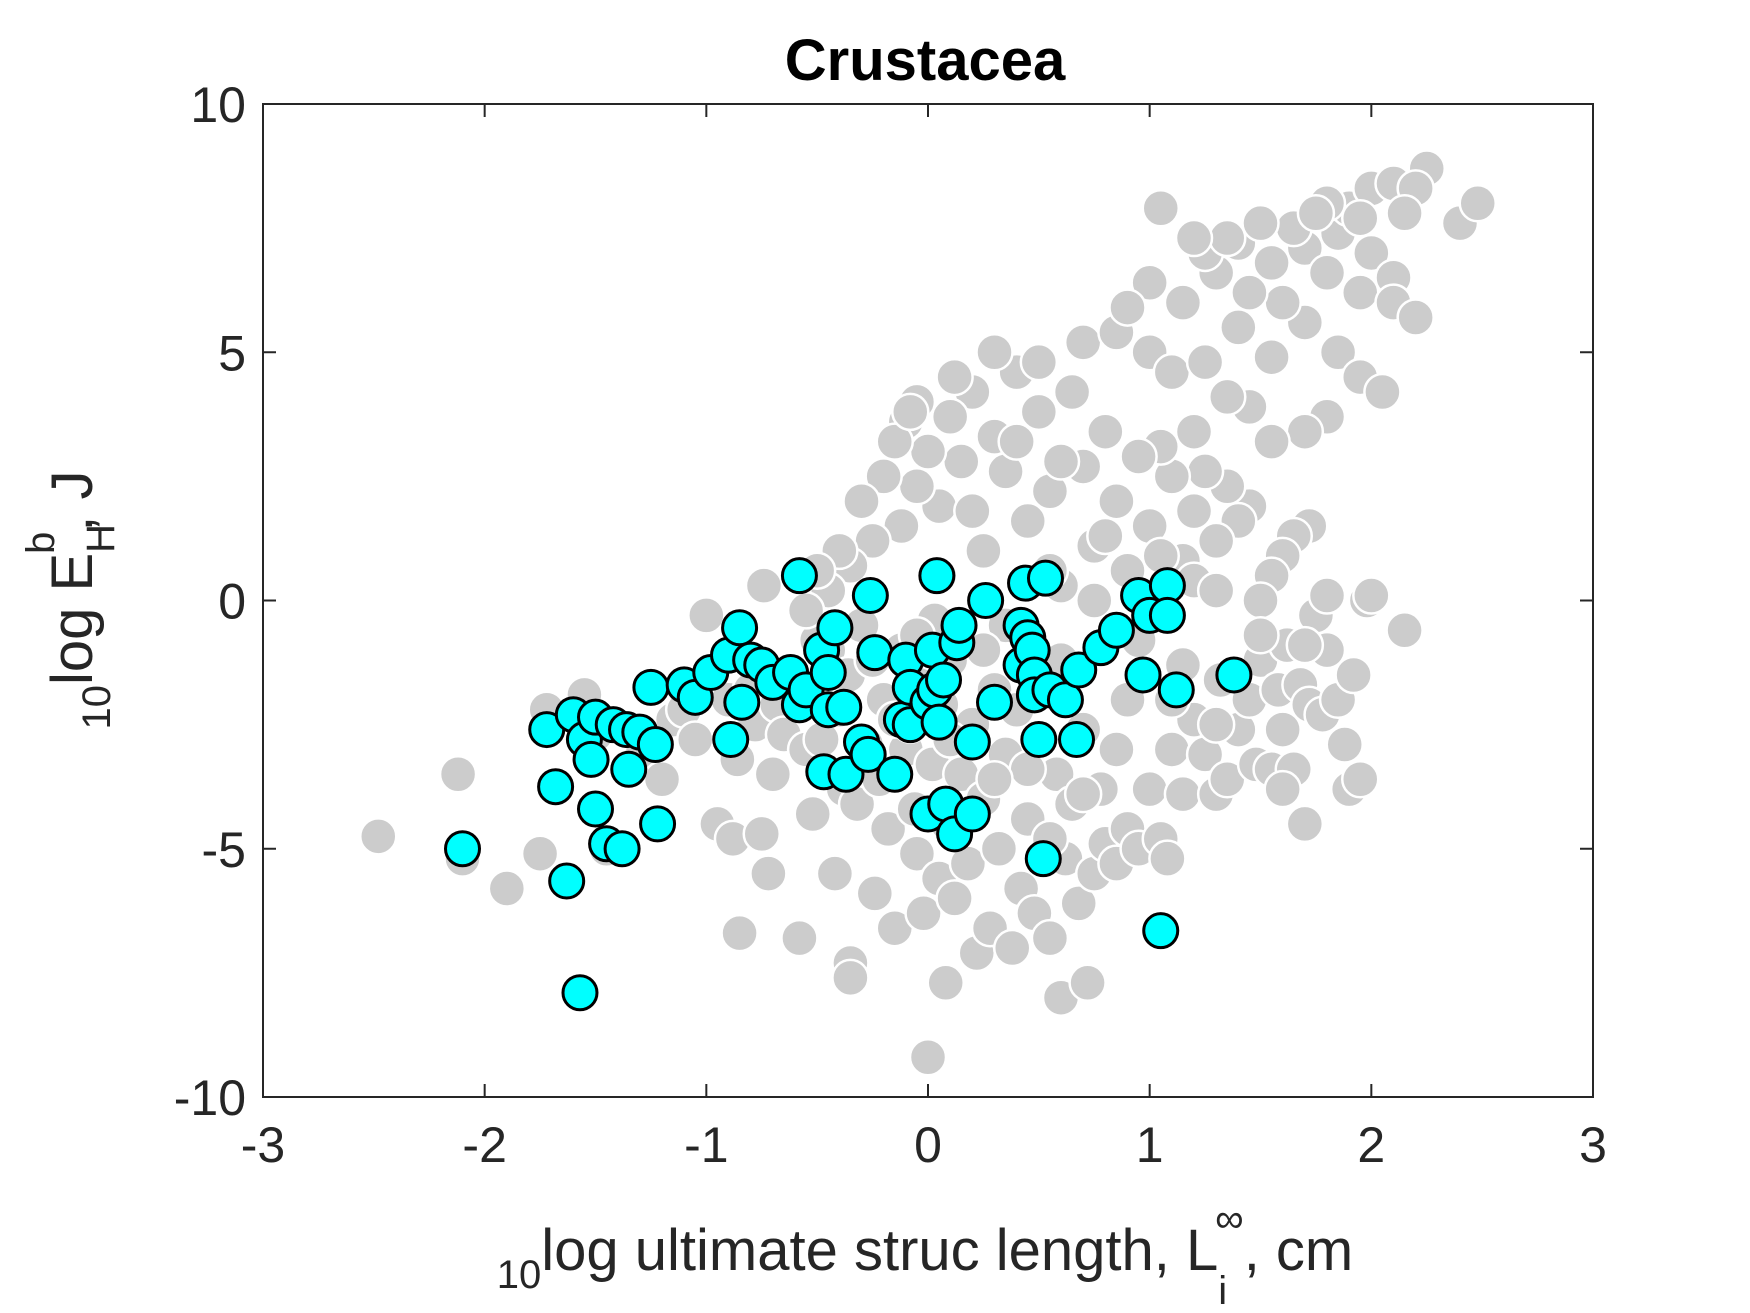 This screenshot has width=1750, height=1313. What do you see at coordinates (928, 1145) in the screenshot?
I see `x-tick-label: 0` at bounding box center [928, 1145].